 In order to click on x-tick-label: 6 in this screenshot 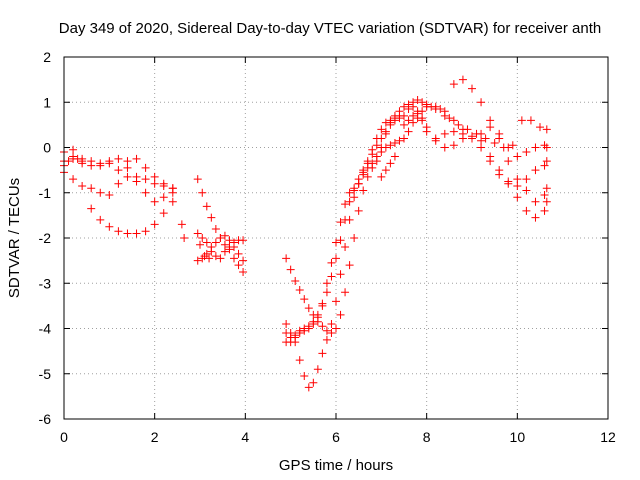, I will do `click(336, 437)`.